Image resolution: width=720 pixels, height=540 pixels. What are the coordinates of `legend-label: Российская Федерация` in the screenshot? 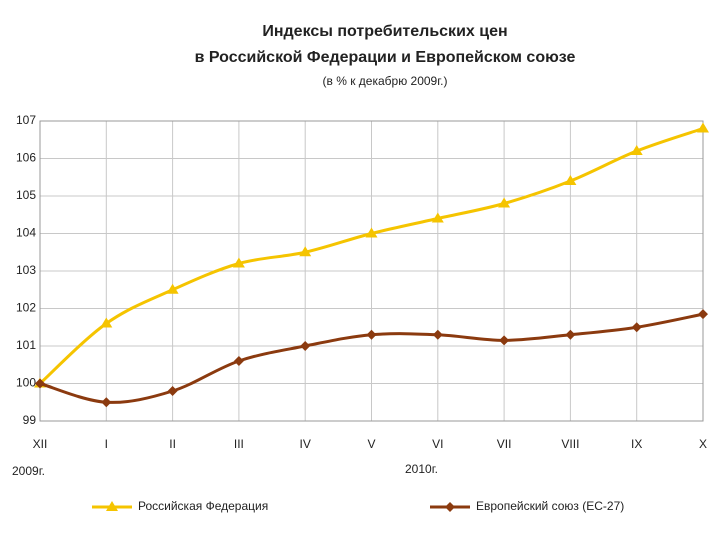 It's located at (203, 506).